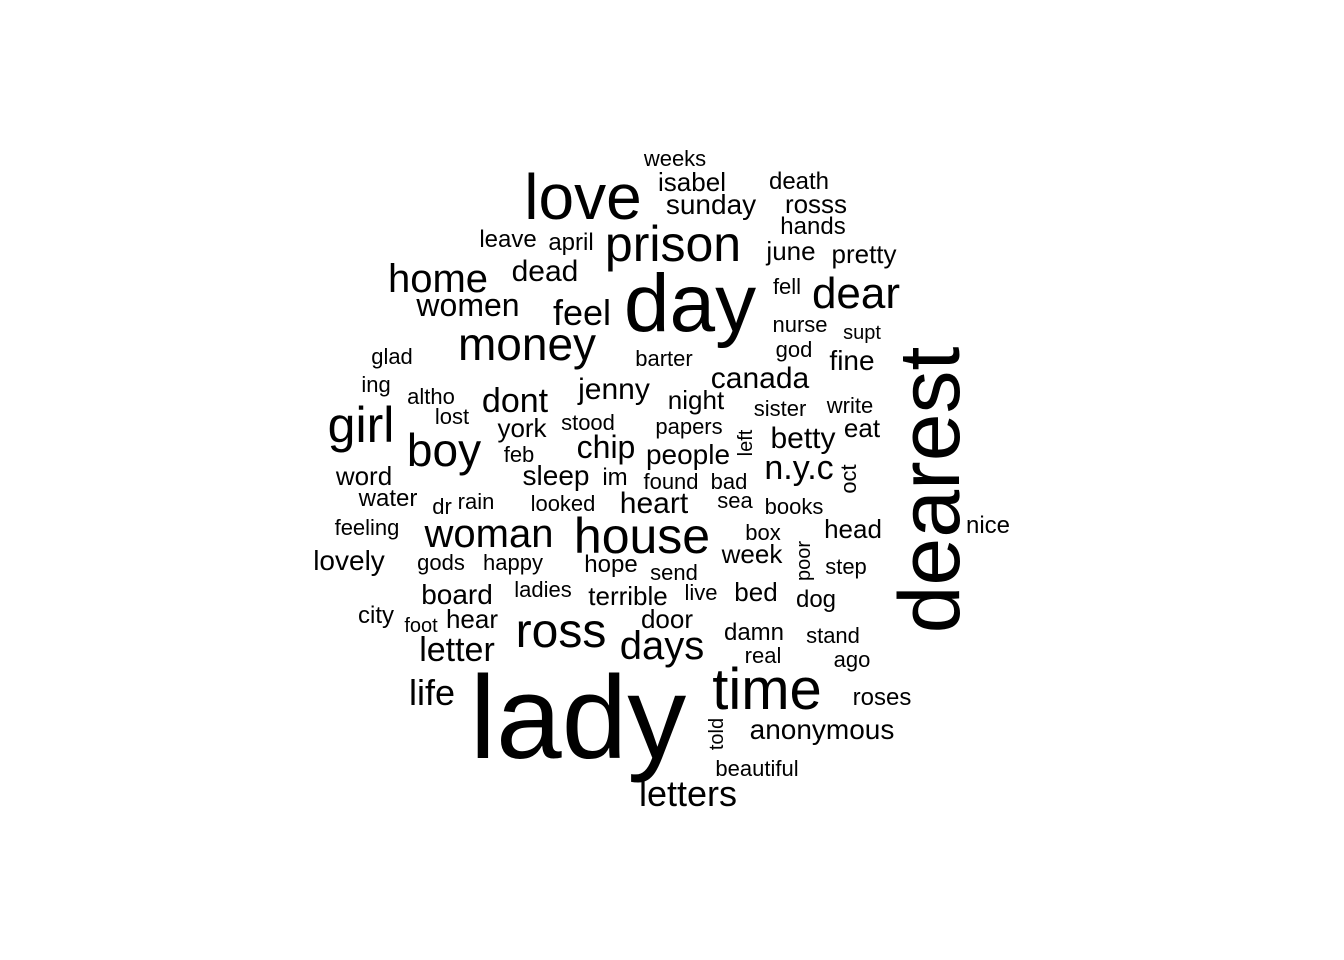 This screenshot has height=960, width=1344. I want to click on word-ross: ross, so click(561, 631).